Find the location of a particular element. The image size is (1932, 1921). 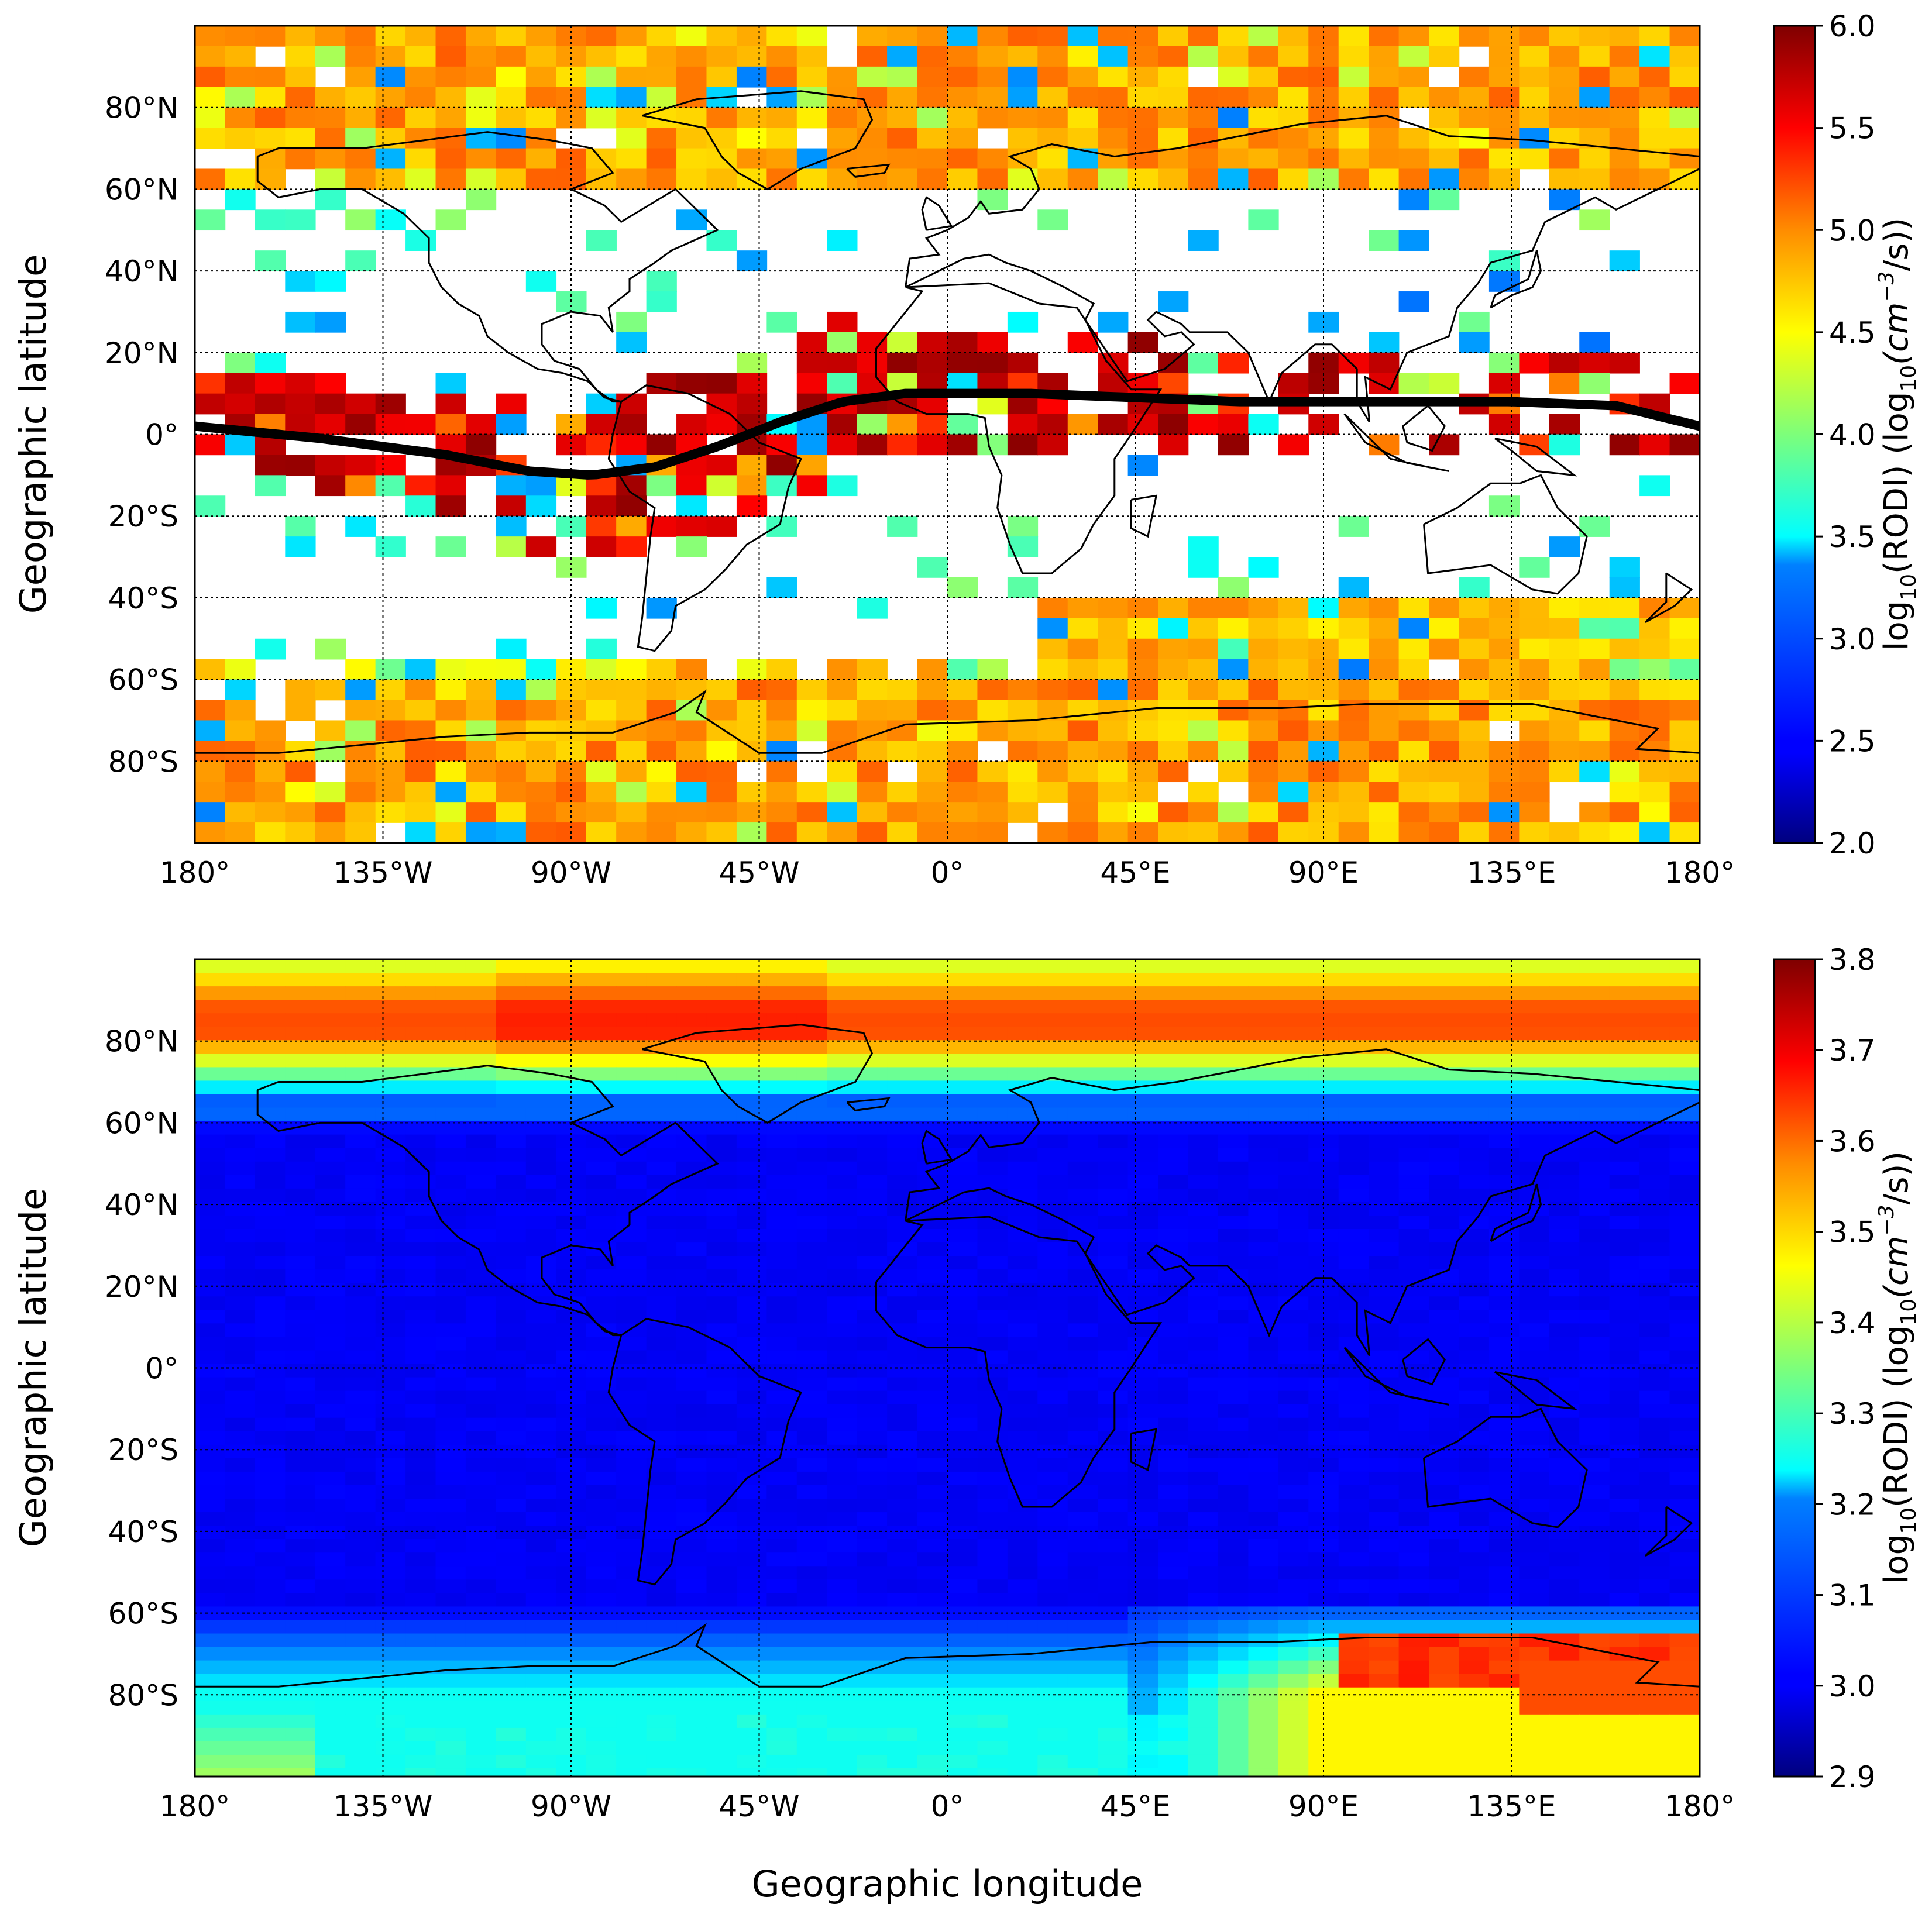

y-tick-label: 60°S is located at coordinates (143, 680).